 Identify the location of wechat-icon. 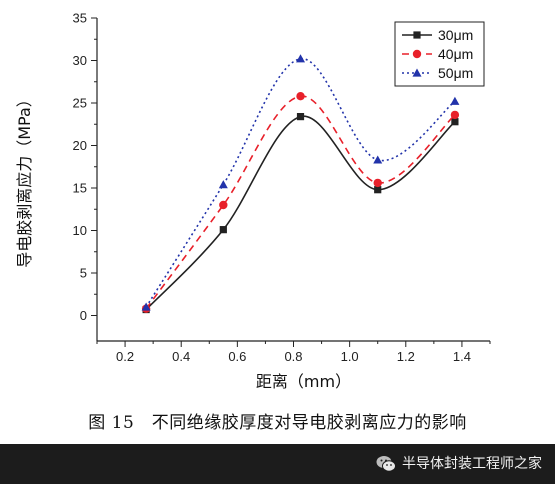
(386, 464).